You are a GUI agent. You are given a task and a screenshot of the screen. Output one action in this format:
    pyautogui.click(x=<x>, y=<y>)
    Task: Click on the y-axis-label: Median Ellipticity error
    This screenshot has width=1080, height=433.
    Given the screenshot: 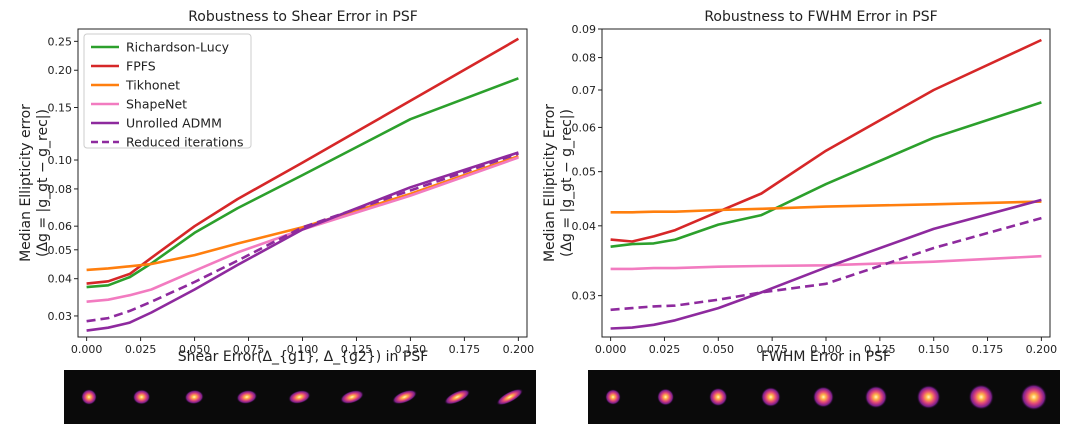 What is the action you would take?
    pyautogui.click(x=26, y=183)
    